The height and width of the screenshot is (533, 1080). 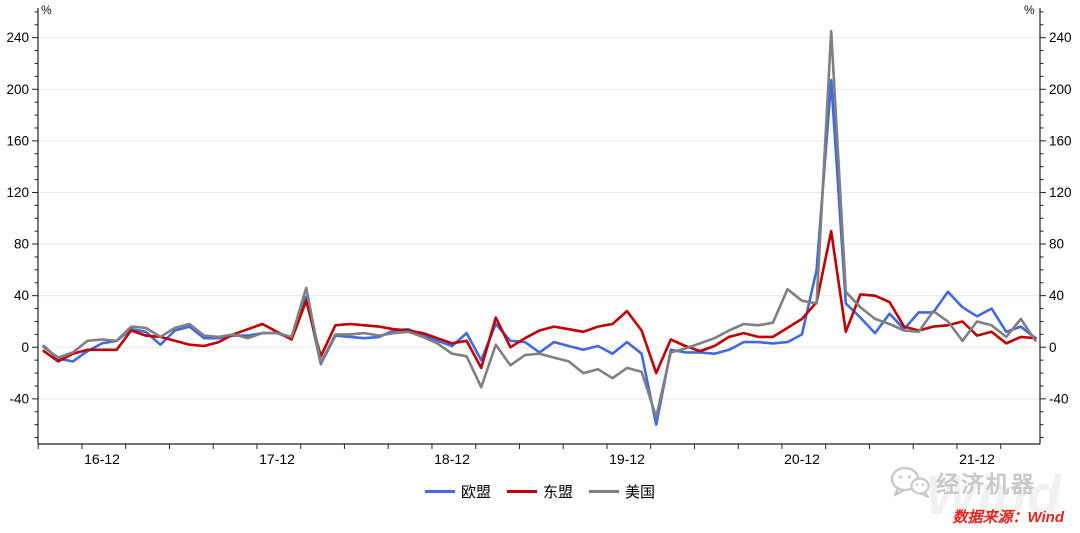 What do you see at coordinates (986, 484) in the screenshot?
I see `brand-name: 经济机器` at bounding box center [986, 484].